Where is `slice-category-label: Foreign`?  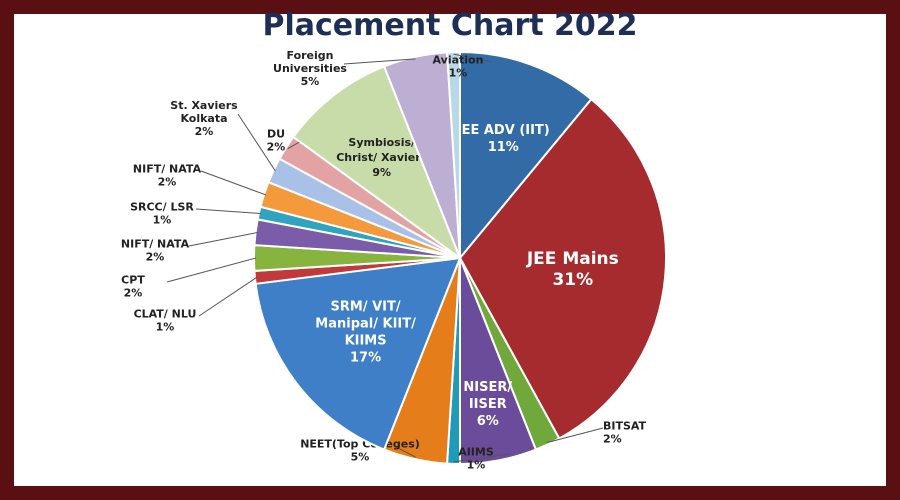
slice-category-label: Foreign is located at coordinates (310, 55).